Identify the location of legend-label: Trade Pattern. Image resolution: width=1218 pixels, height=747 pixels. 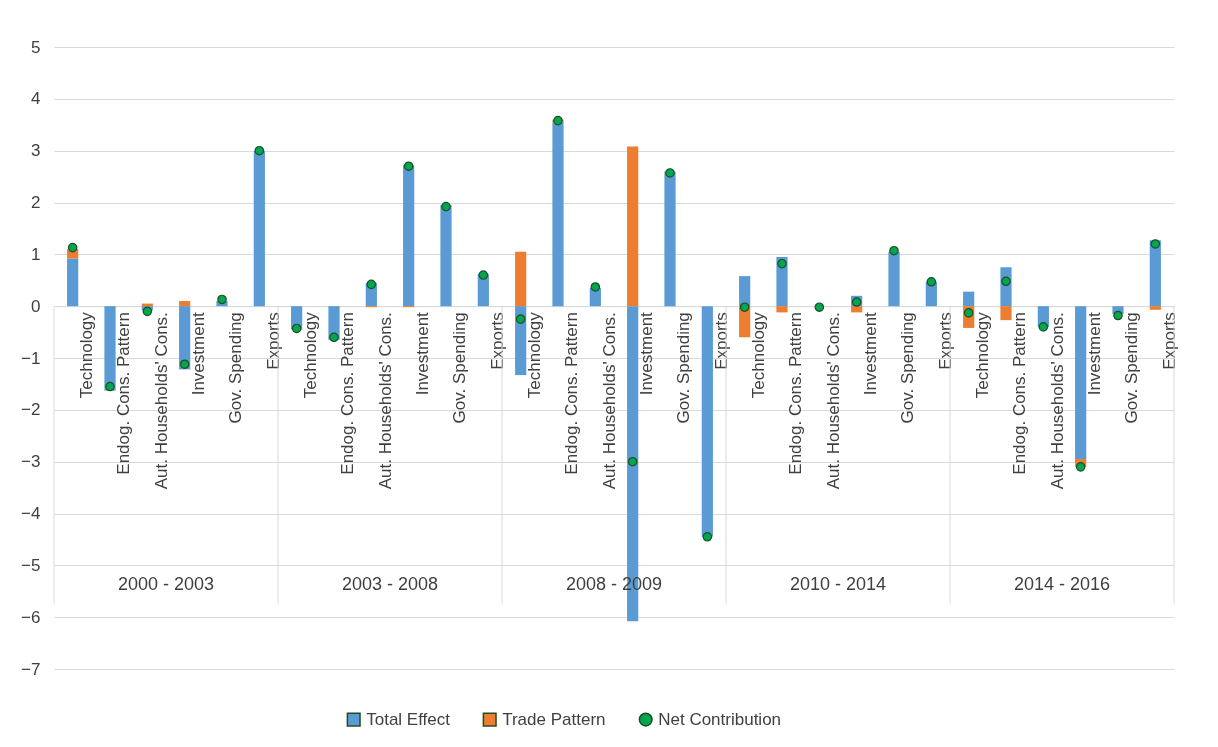
(554, 719).